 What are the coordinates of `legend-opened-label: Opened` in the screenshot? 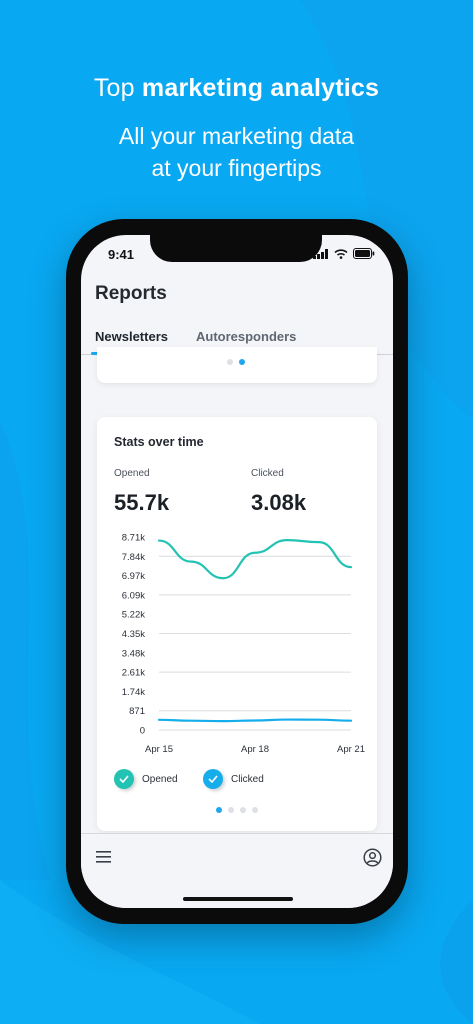 It's located at (160, 779).